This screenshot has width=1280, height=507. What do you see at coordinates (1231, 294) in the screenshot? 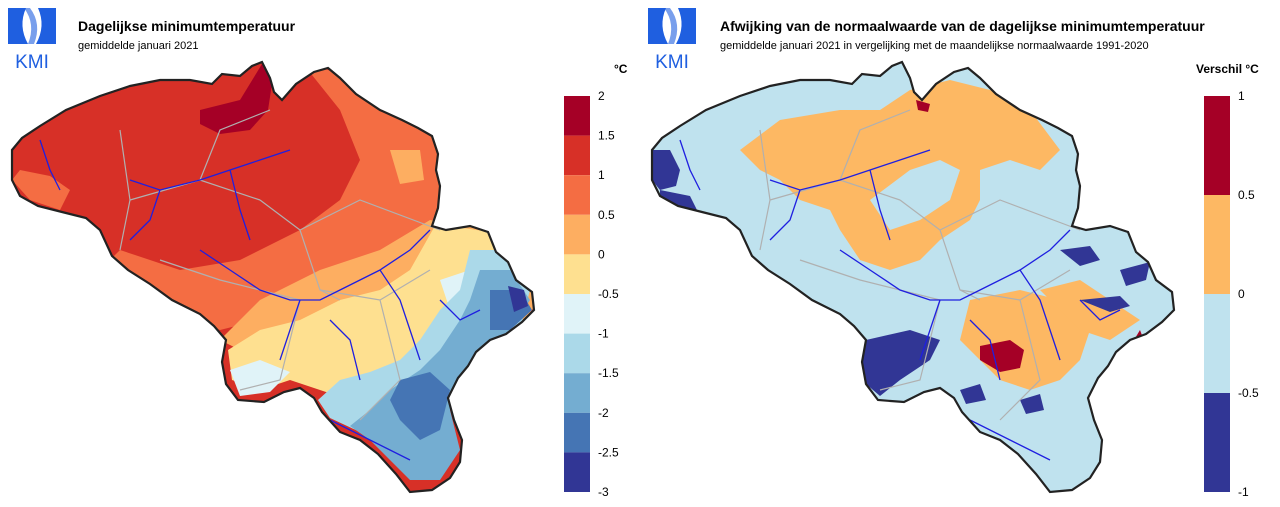
I see `right-legend: 1 0.5 0 -0.5 -1` at bounding box center [1231, 294].